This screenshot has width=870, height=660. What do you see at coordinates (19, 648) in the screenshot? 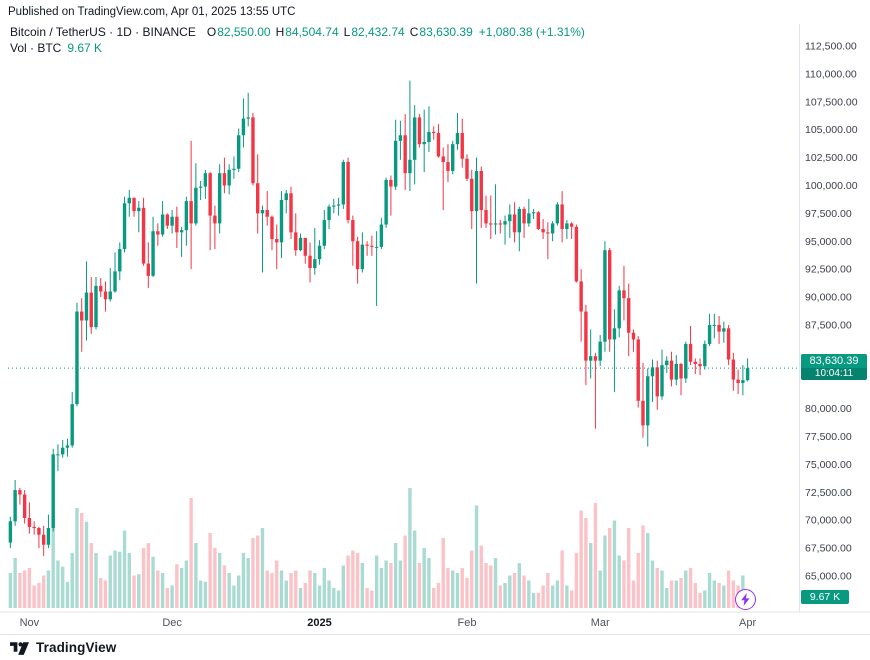
I see `tradingview-logo-icon` at bounding box center [19, 648].